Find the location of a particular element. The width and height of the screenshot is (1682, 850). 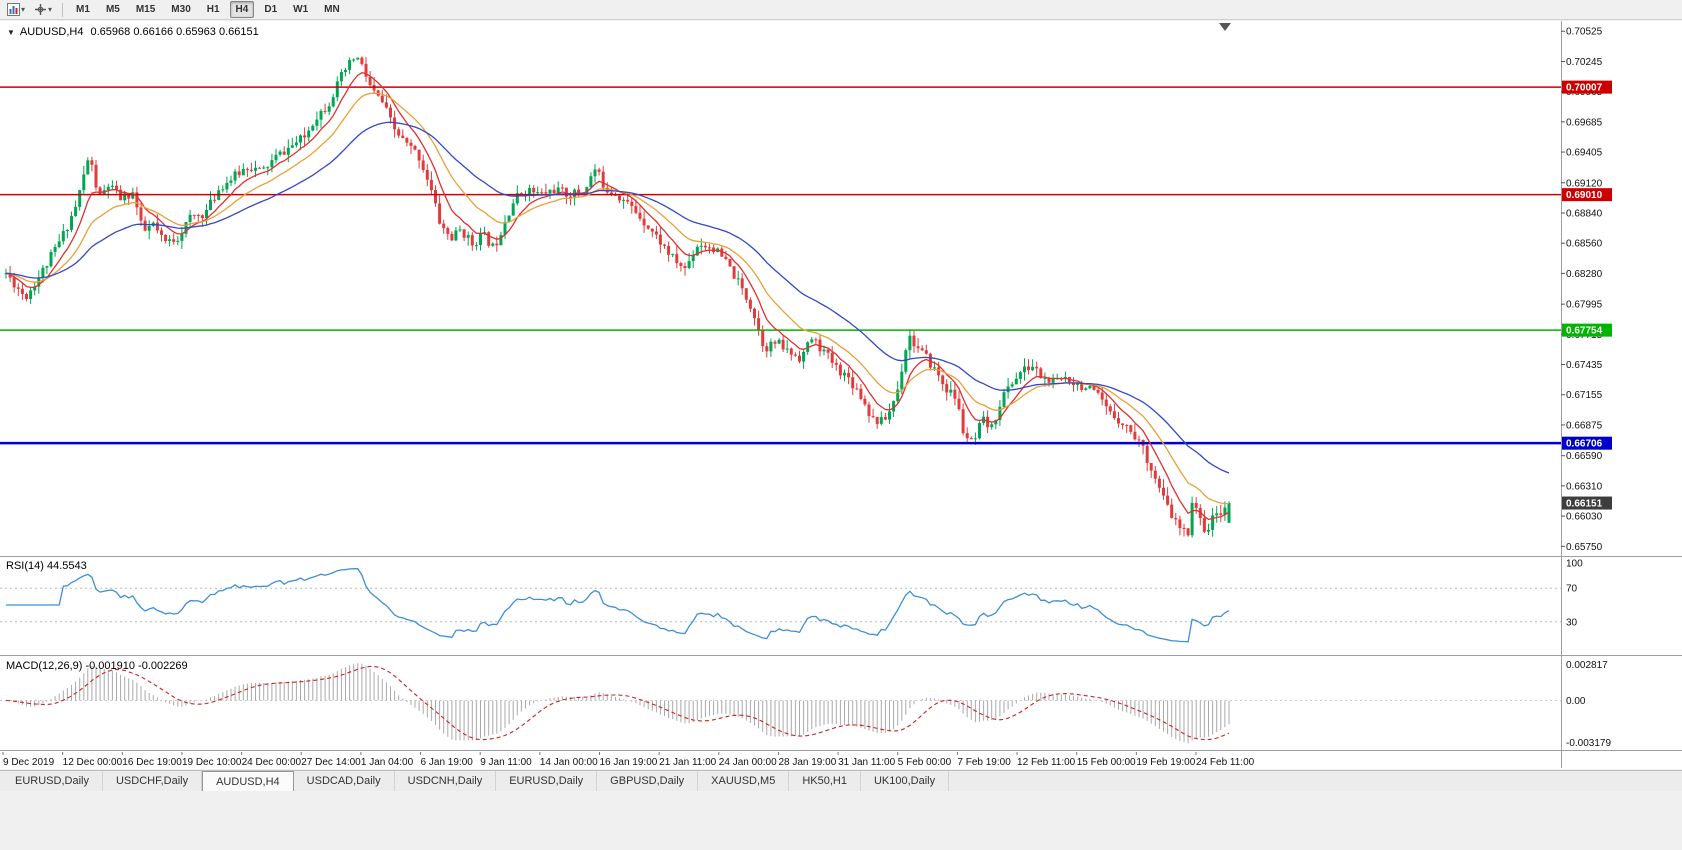

price-badge: 0.66706 is located at coordinates (1587, 443).